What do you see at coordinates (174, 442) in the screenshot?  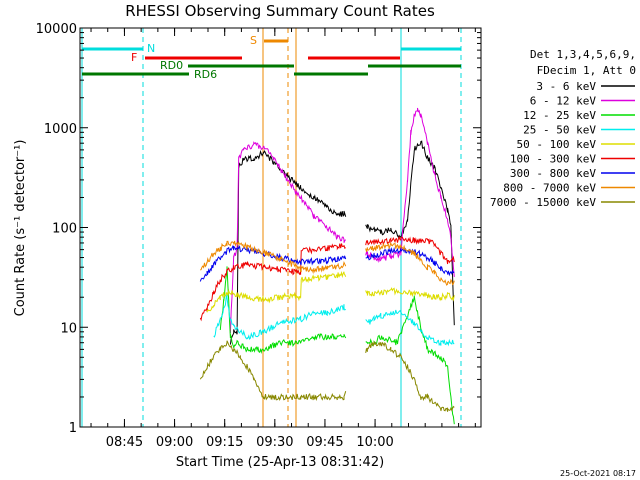 I see `x-tick-label: 09:00` at bounding box center [174, 442].